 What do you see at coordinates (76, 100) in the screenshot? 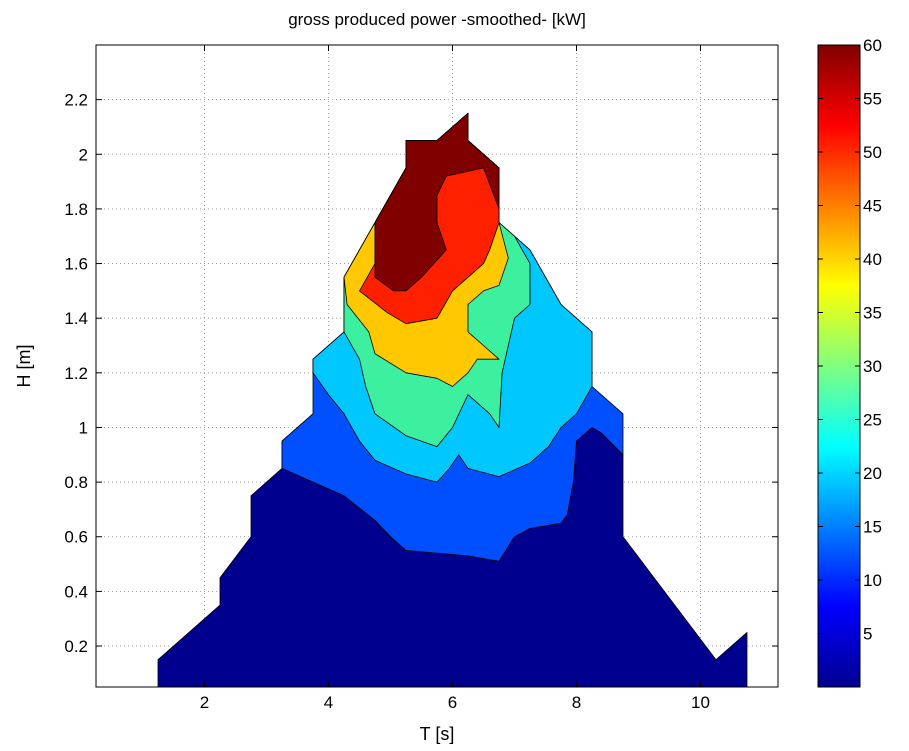
I see `y-tick-label-10: 2.2` at bounding box center [76, 100].